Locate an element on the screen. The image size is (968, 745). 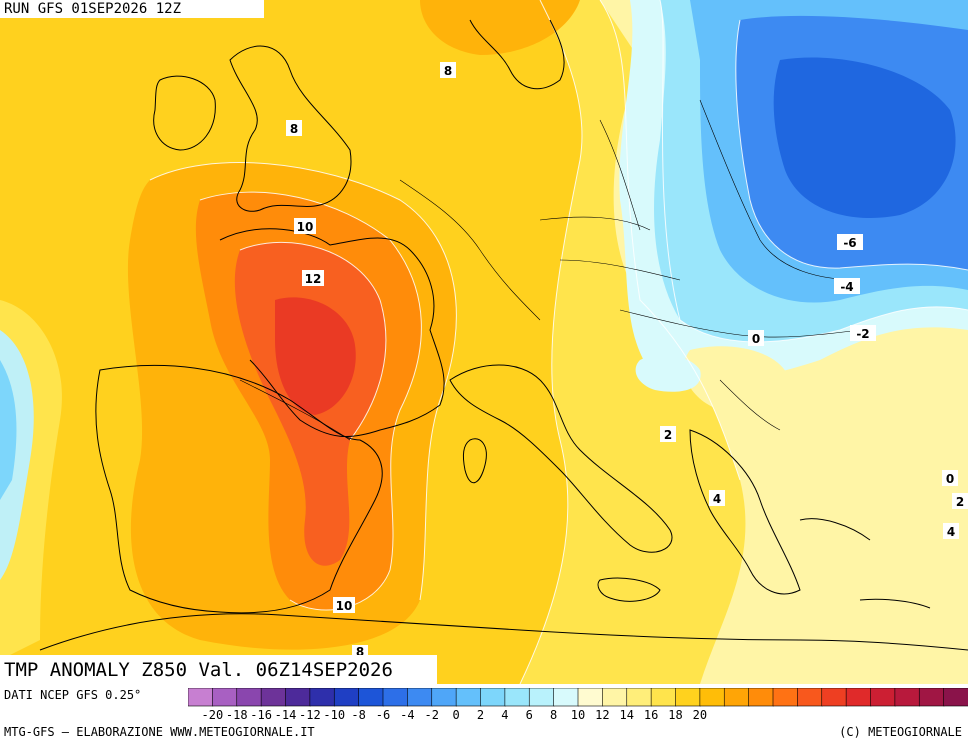
colorbar is located at coordinates (578, 697).